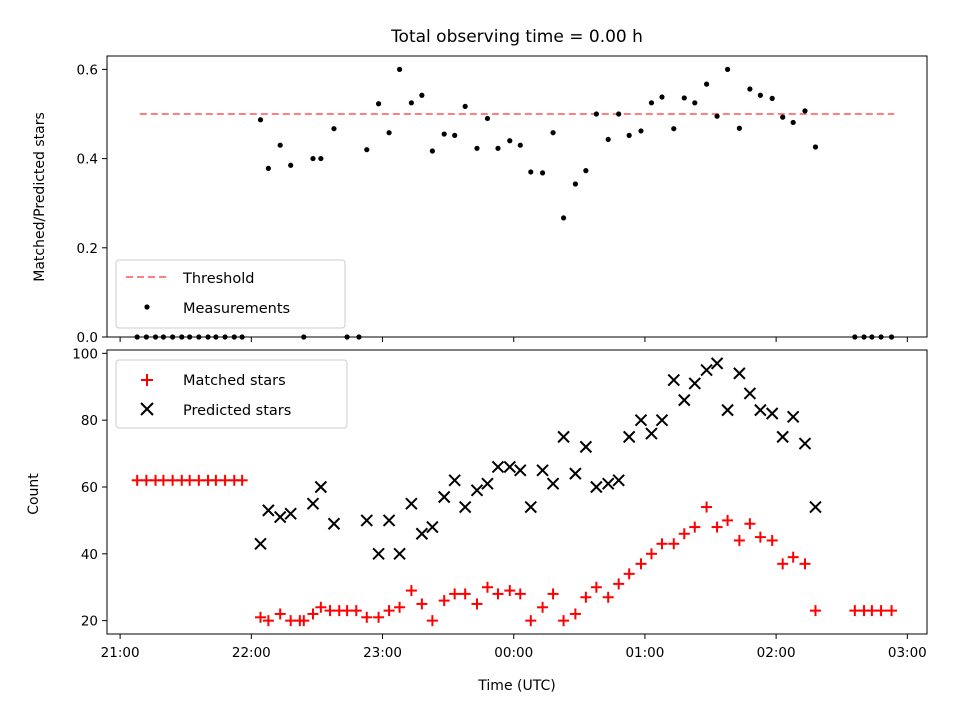 The height and width of the screenshot is (720, 960). What do you see at coordinates (87, 70) in the screenshot?
I see `ratio-y-tick-label: 0.6` at bounding box center [87, 70].